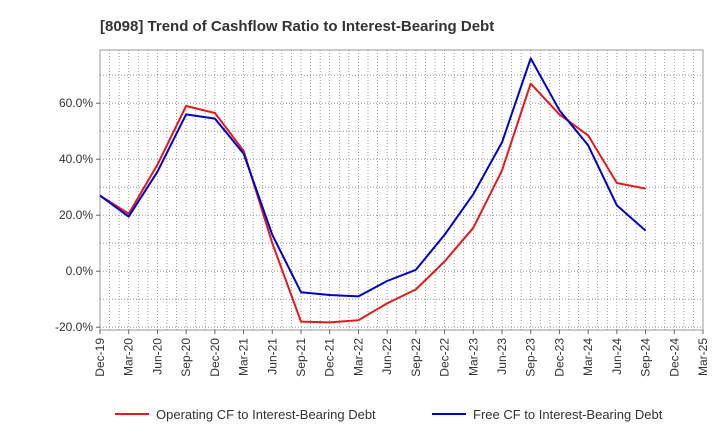  What do you see at coordinates (80, 271) in the screenshot?
I see `y-tick-label: 0.0%` at bounding box center [80, 271].